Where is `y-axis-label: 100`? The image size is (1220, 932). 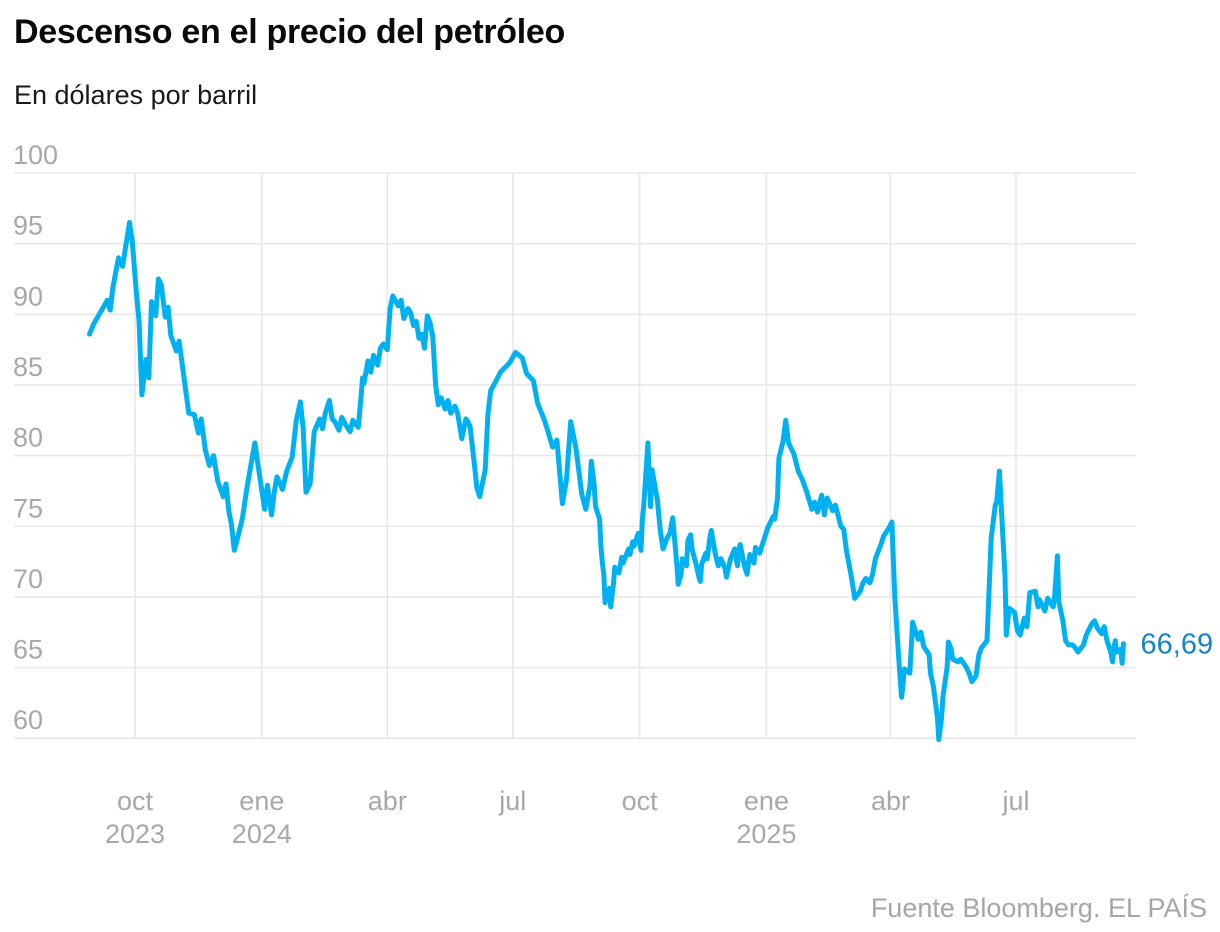 y-axis-label: 100 is located at coordinates (35, 155).